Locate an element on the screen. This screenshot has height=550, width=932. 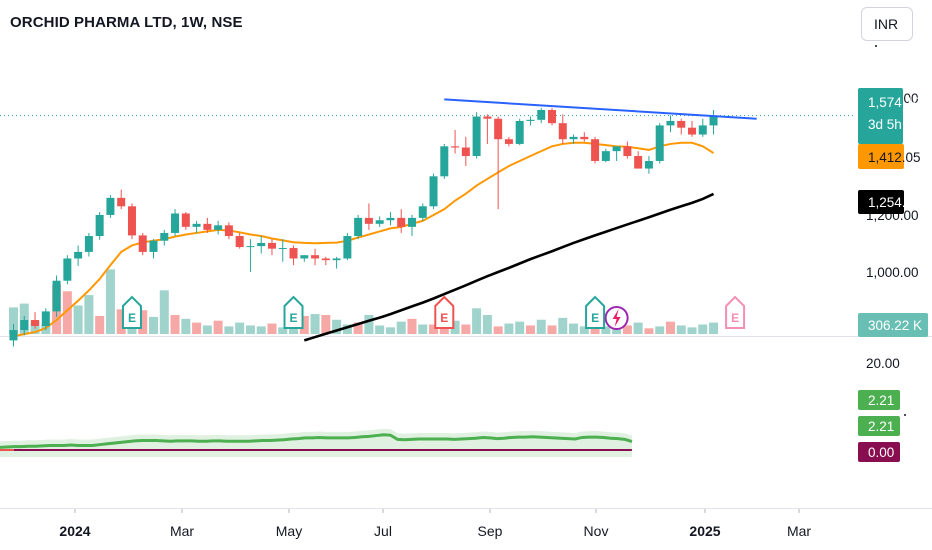
indicator-line is located at coordinates (316, 441).